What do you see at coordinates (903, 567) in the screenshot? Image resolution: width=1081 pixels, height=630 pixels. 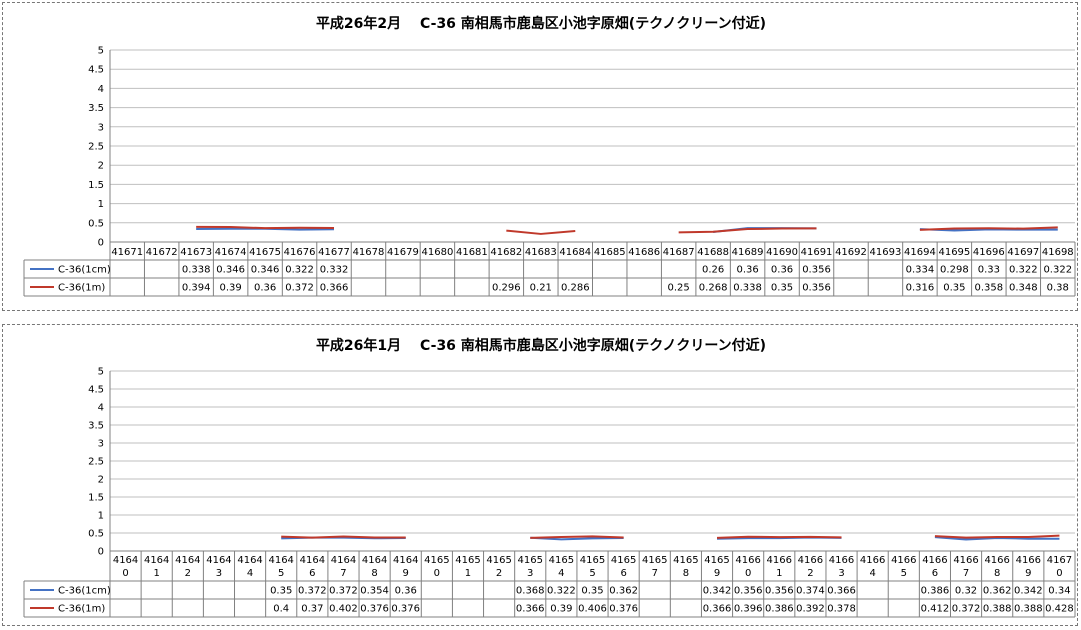 I see `x-tick-label: 4166 5` at bounding box center [903, 567].